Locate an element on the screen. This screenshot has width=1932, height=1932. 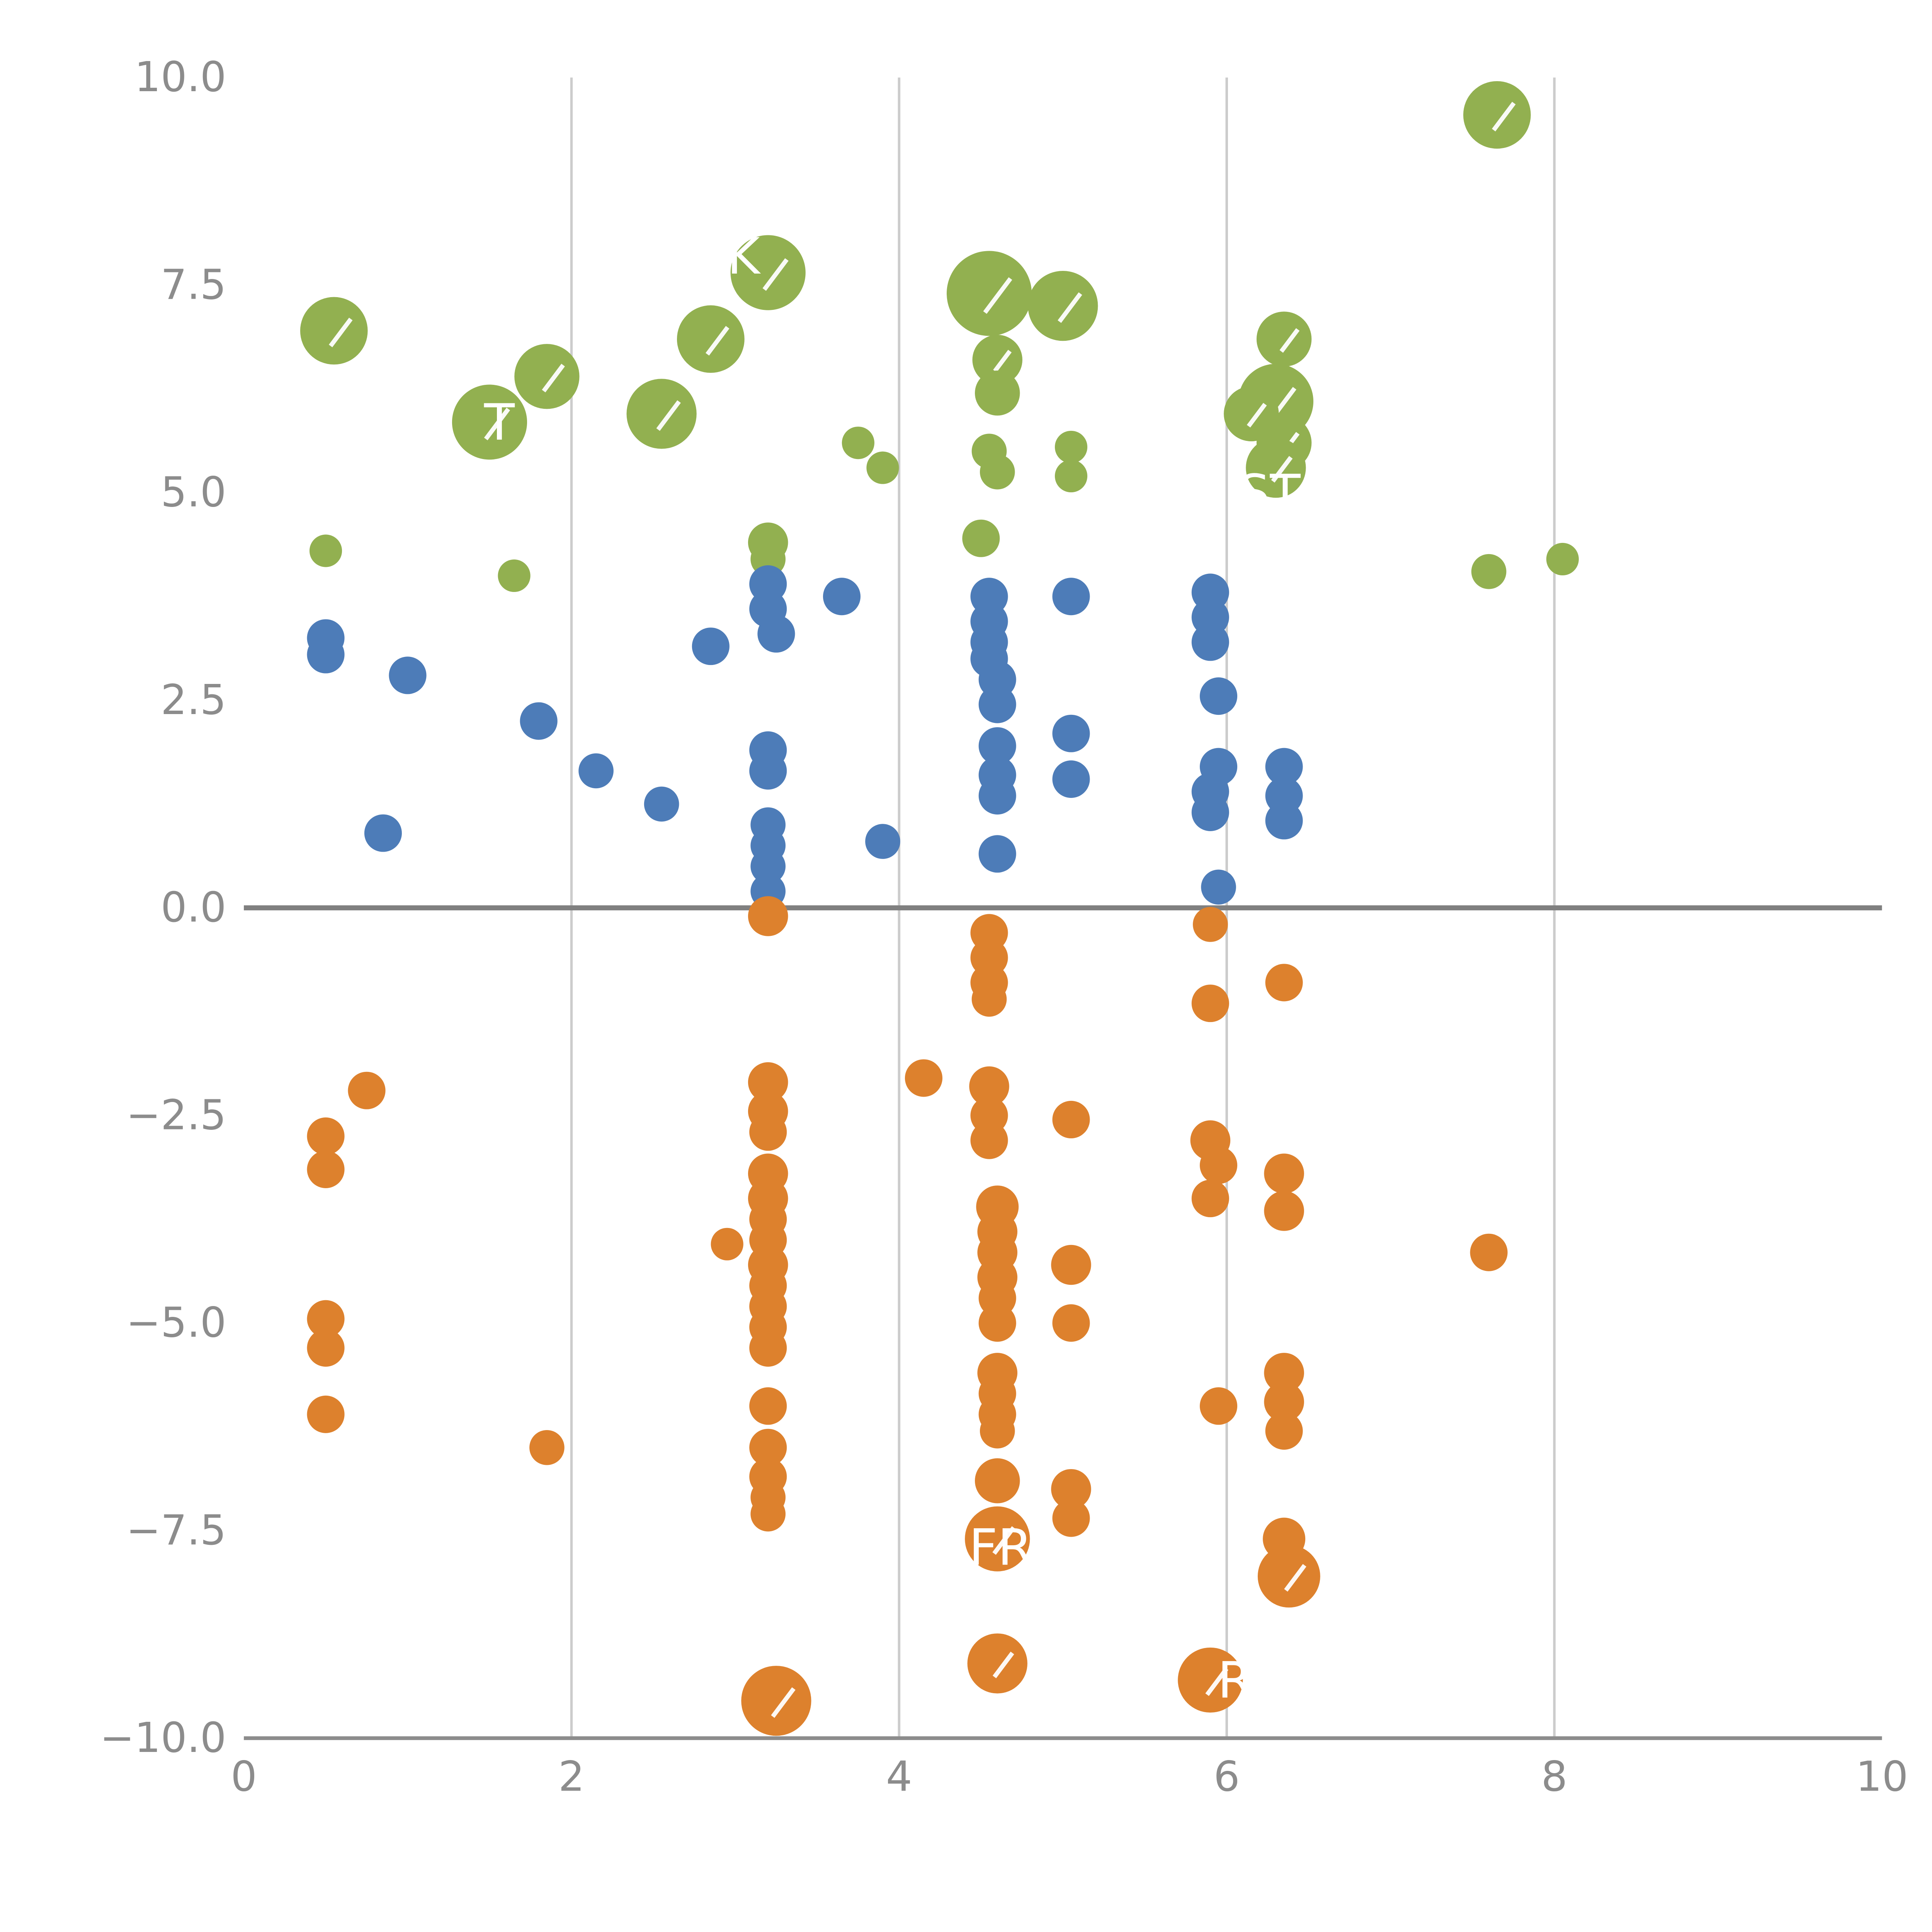
bubble-label: R is located at coordinates (1235, 1680).